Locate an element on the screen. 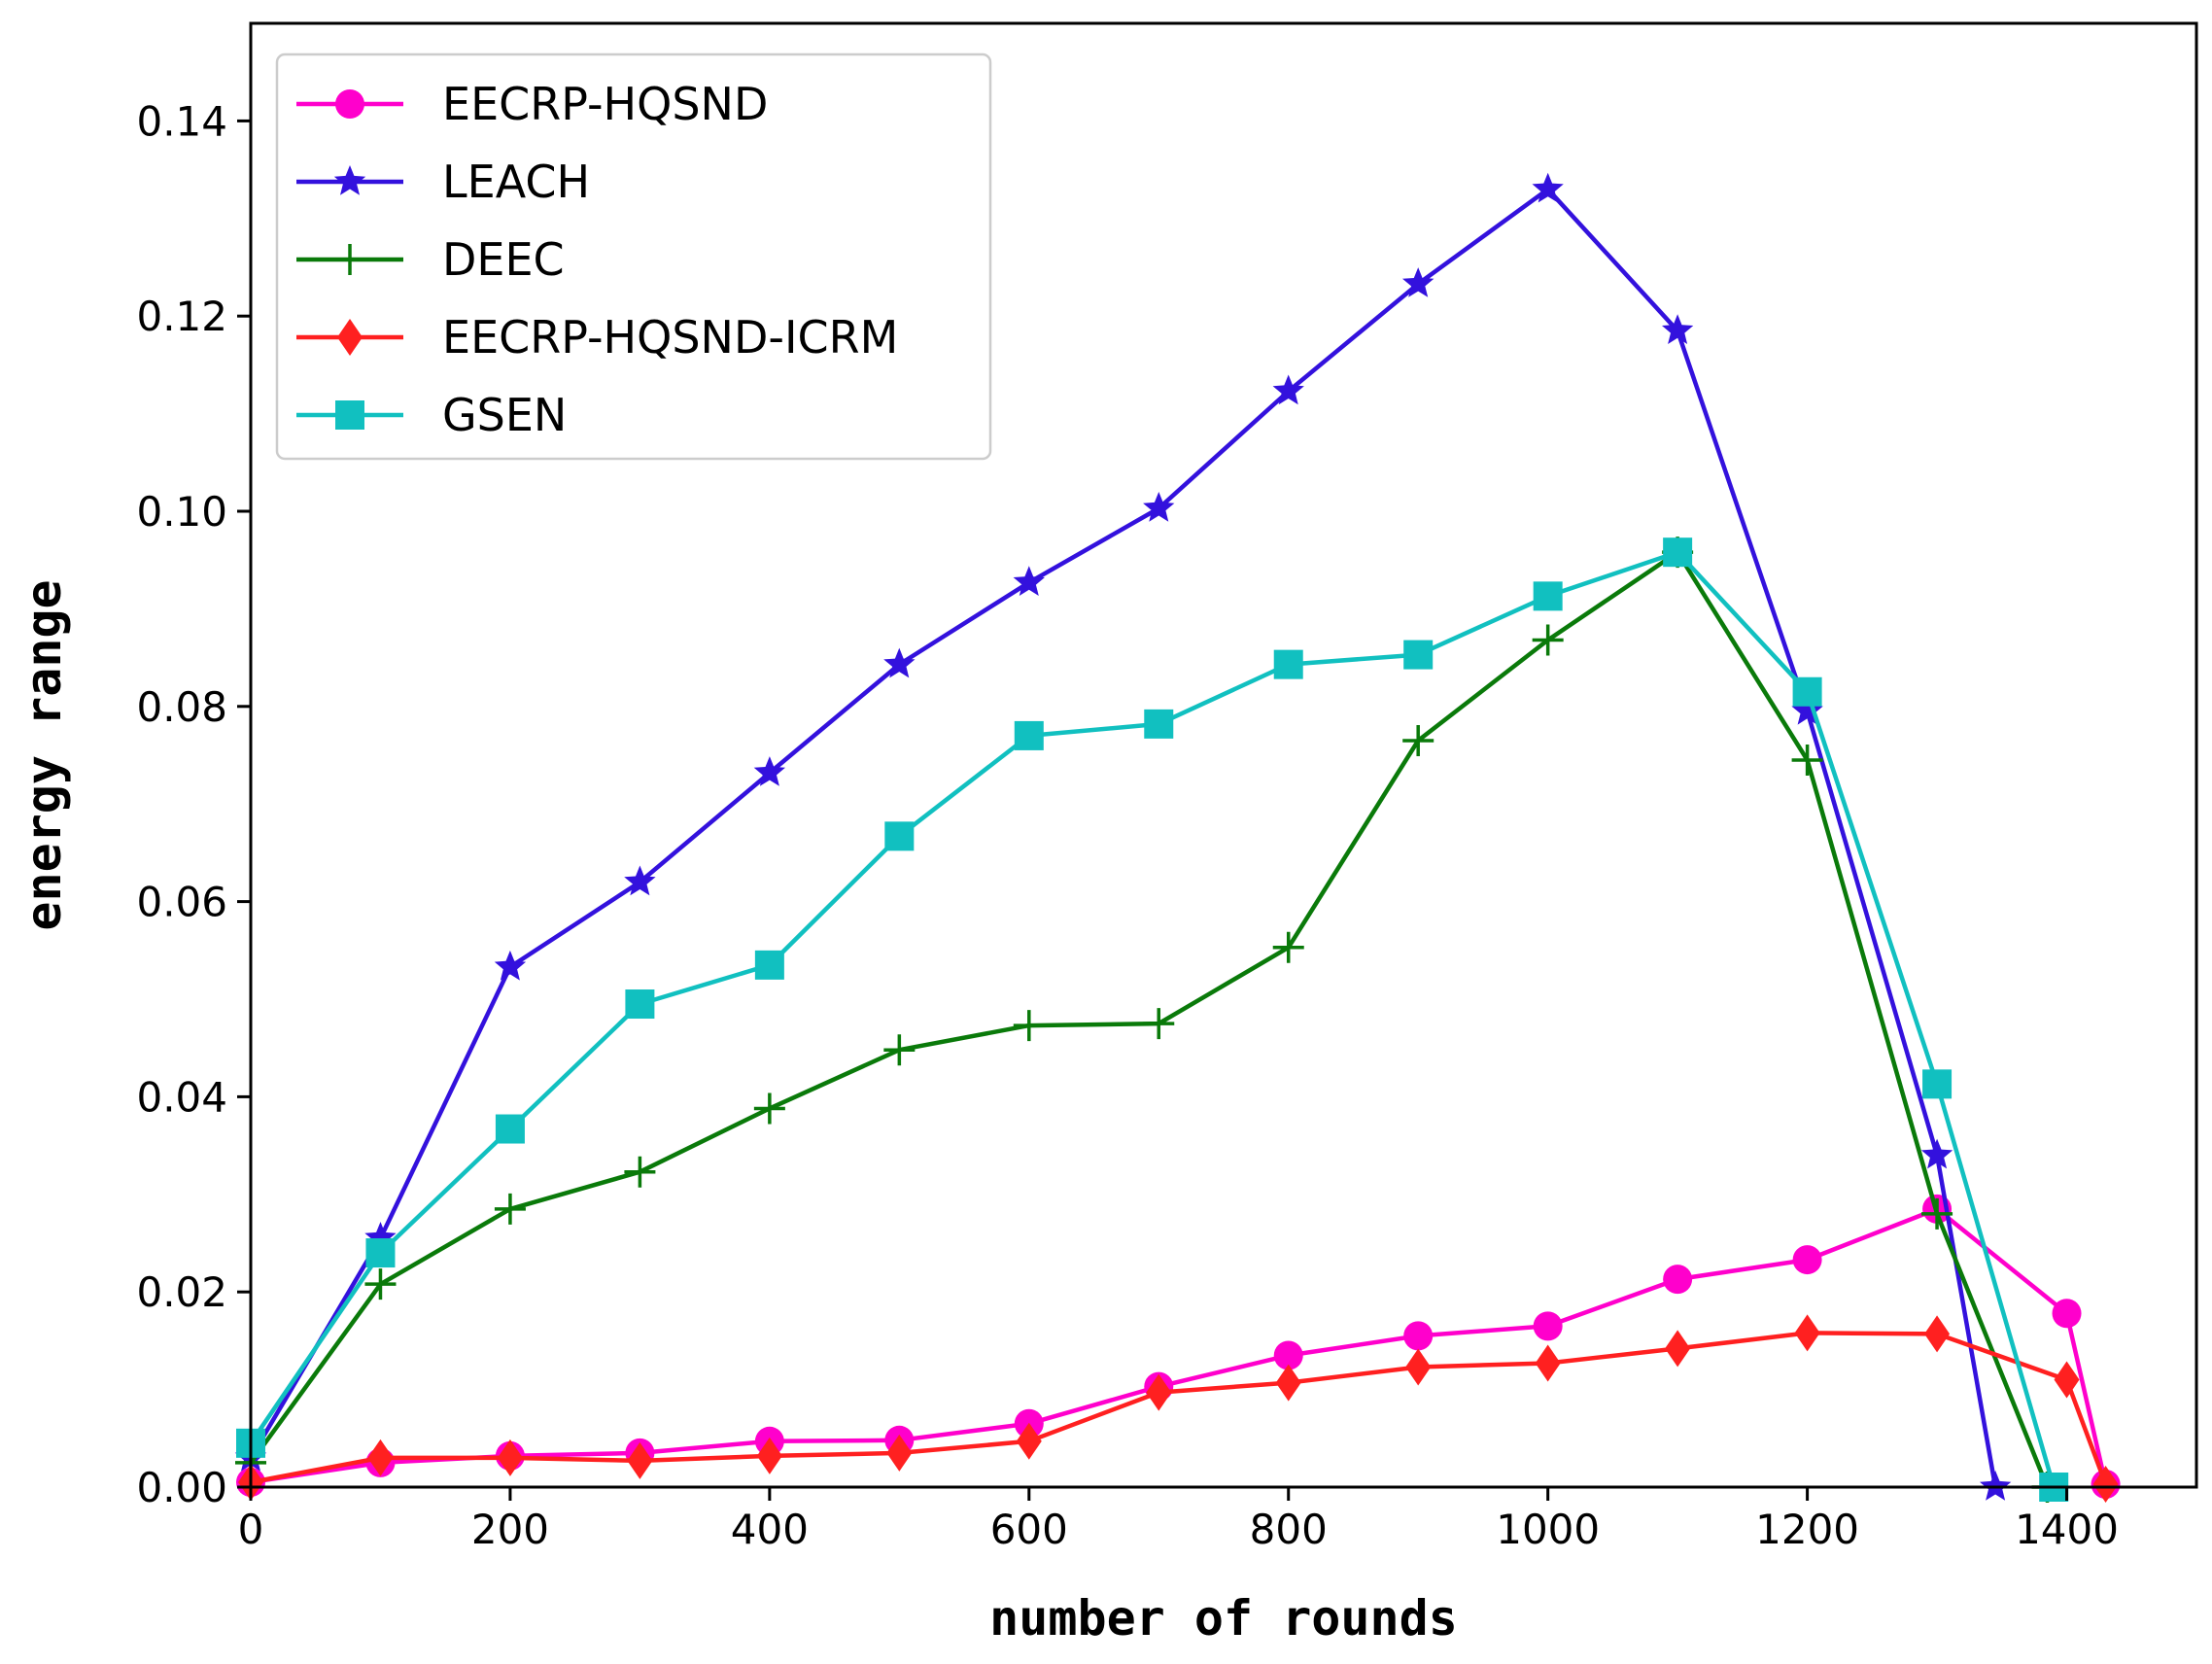 The image size is (2212, 1664). series-eecrp-hqsnd-icrm is located at coordinates (1178, 1408).